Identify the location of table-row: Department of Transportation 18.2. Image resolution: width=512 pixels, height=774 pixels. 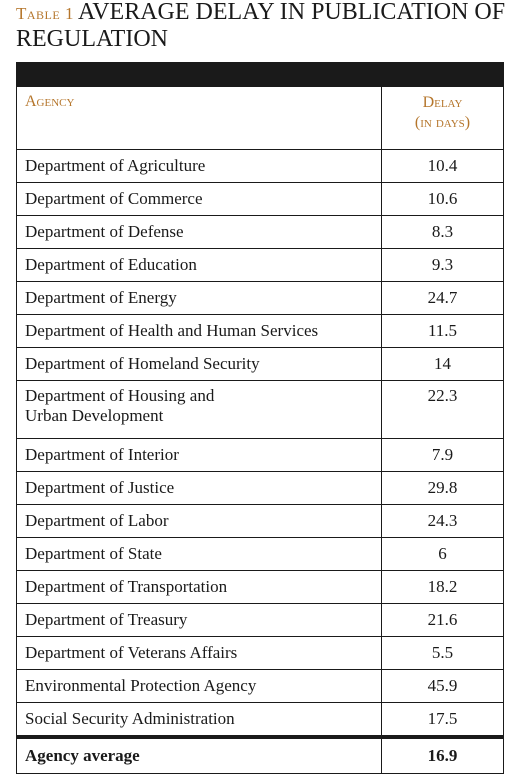
(260, 587).